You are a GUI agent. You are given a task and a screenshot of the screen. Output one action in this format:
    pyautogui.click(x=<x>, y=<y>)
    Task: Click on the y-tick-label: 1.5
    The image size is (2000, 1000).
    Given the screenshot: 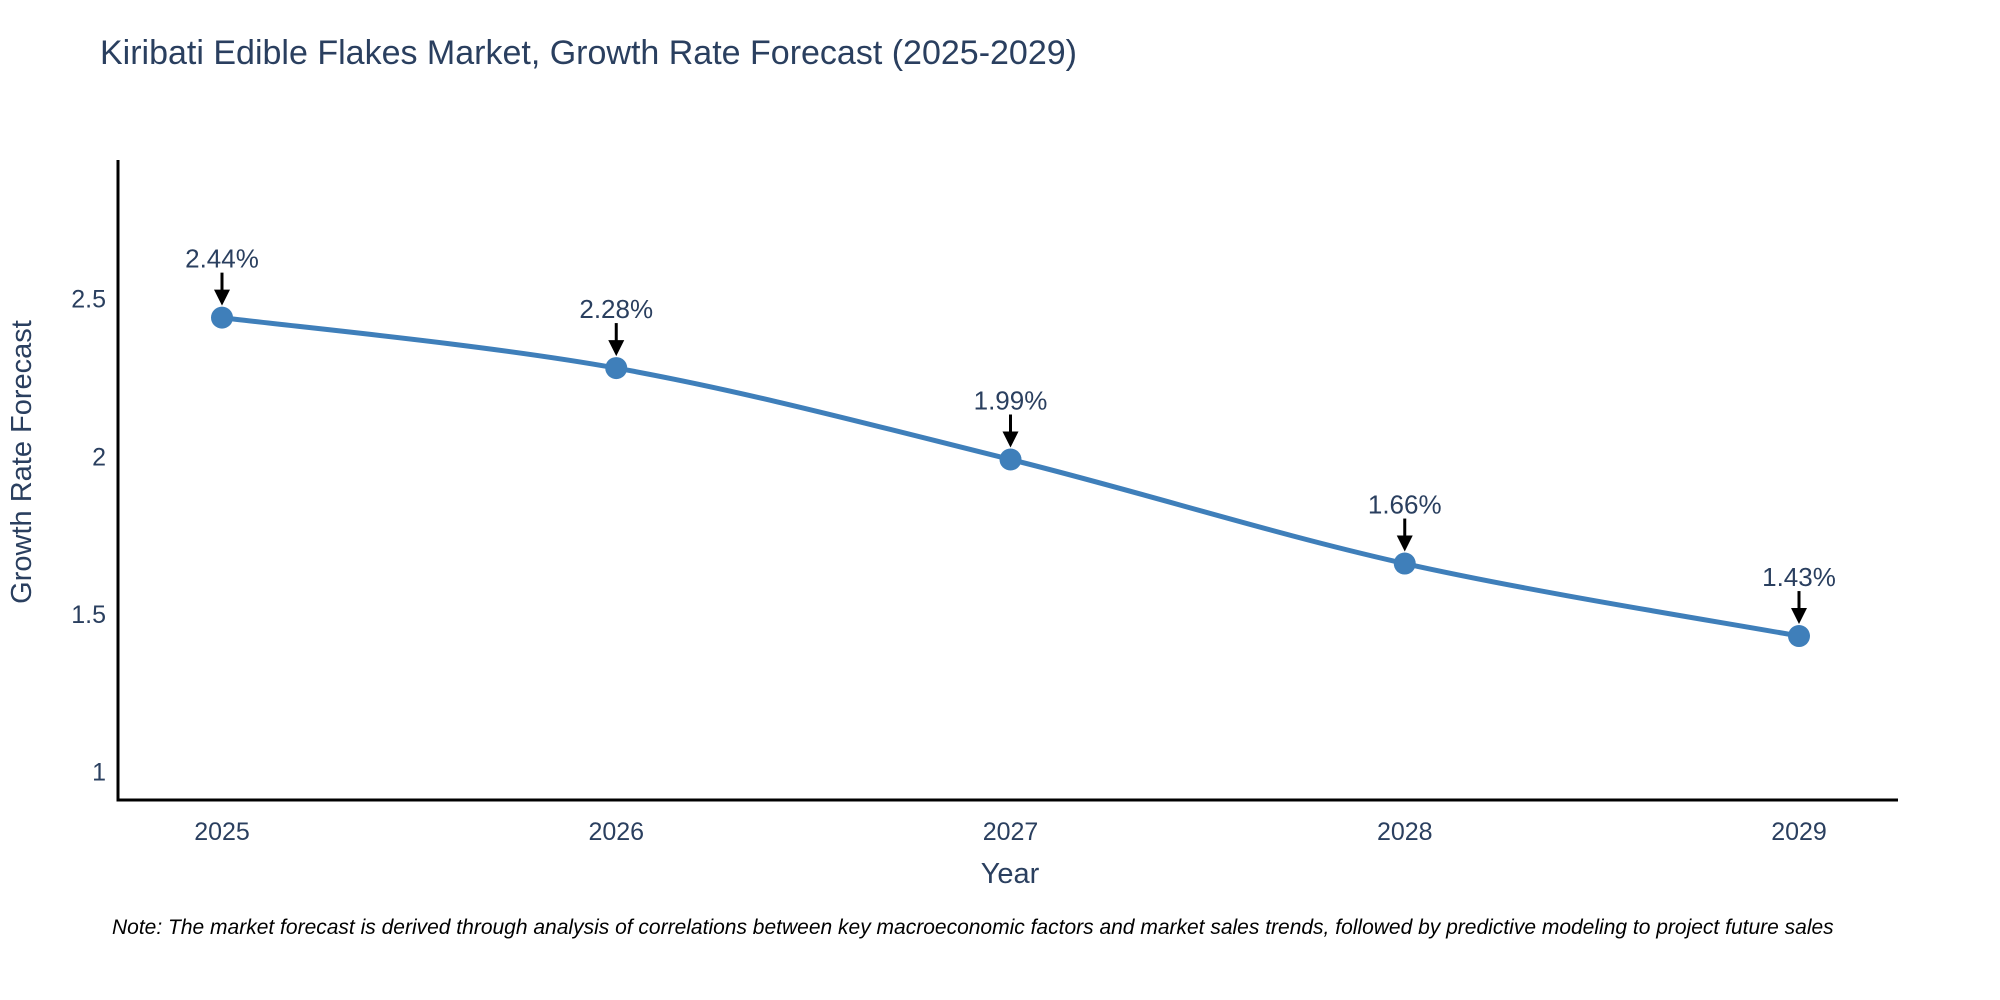 What is the action you would take?
    pyautogui.click(x=88, y=615)
    